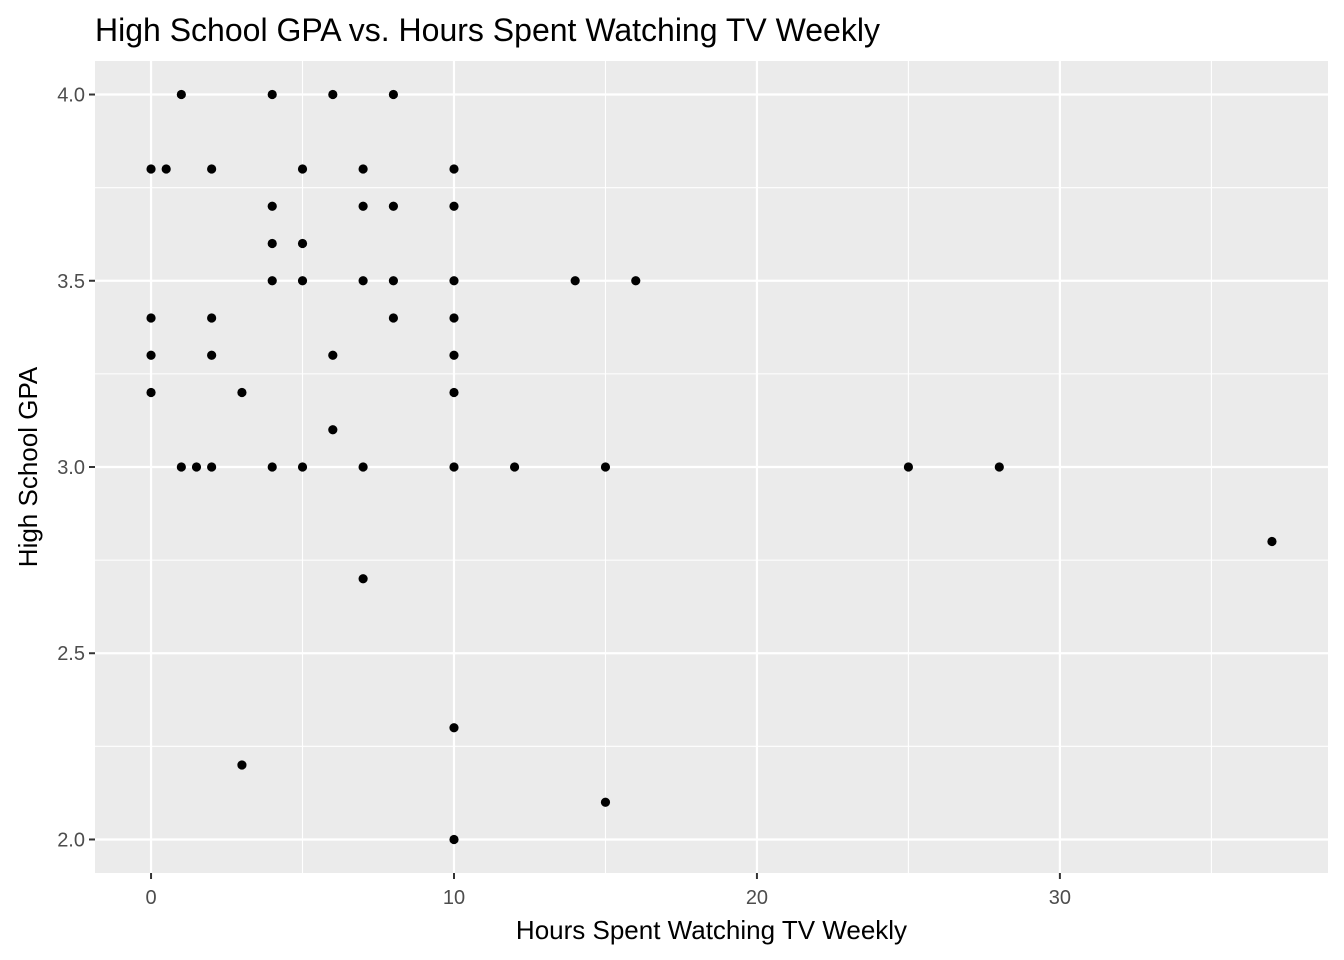 This screenshot has width=1344, height=960. I want to click on x-tick-label: 10, so click(454, 898).